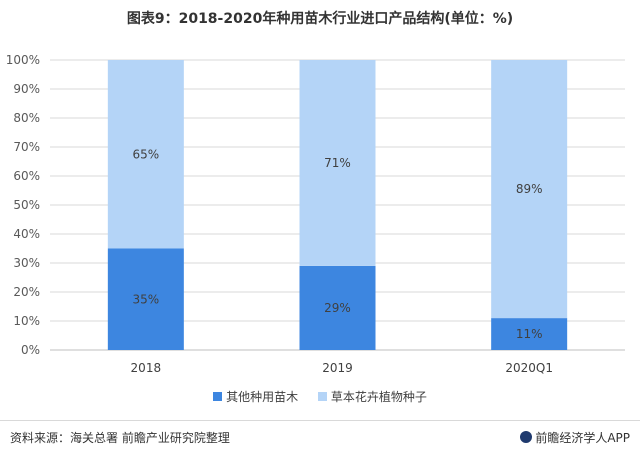  I want to click on data-label: 35%, so click(145, 299).